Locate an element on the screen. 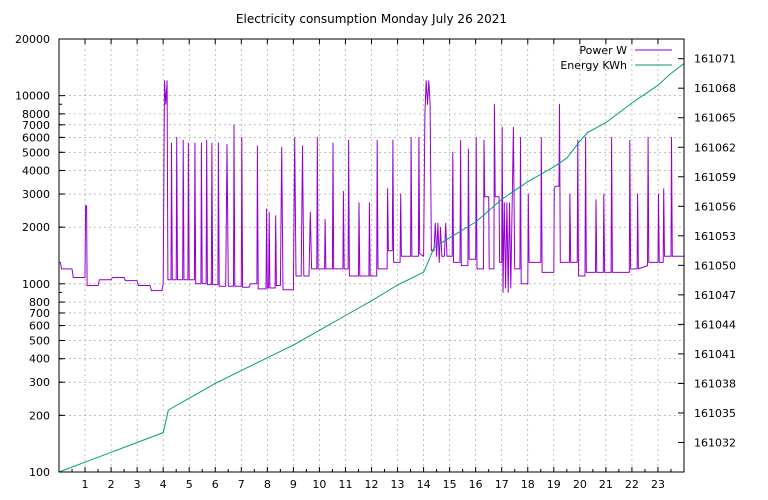 This screenshot has height=500, width=768. y2-tick-label: 161068 is located at coordinates (715, 88).